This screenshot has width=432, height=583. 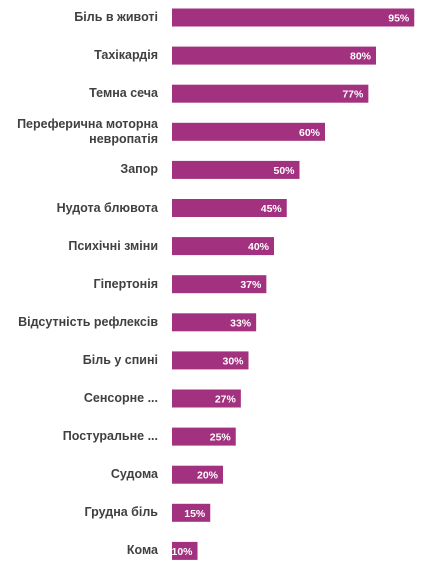 What do you see at coordinates (182, 552) in the screenshot?
I see `data-label: 10%` at bounding box center [182, 552].